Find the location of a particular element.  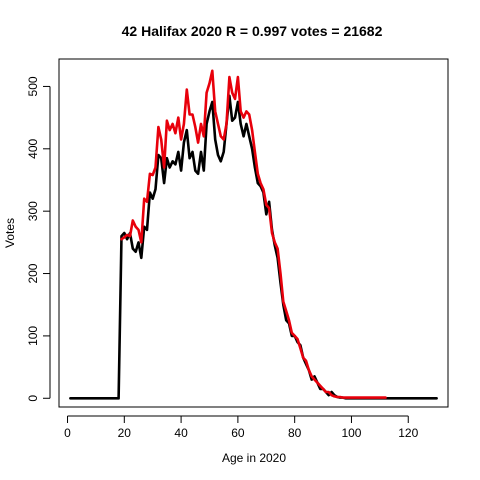

y-tick-label: 500 is located at coordinates (33, 86).